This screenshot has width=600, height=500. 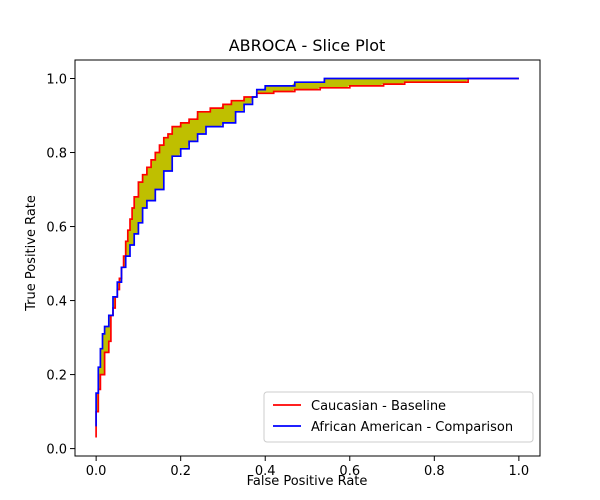 What do you see at coordinates (434, 471) in the screenshot?
I see `x-tick-label: 0.8` at bounding box center [434, 471].